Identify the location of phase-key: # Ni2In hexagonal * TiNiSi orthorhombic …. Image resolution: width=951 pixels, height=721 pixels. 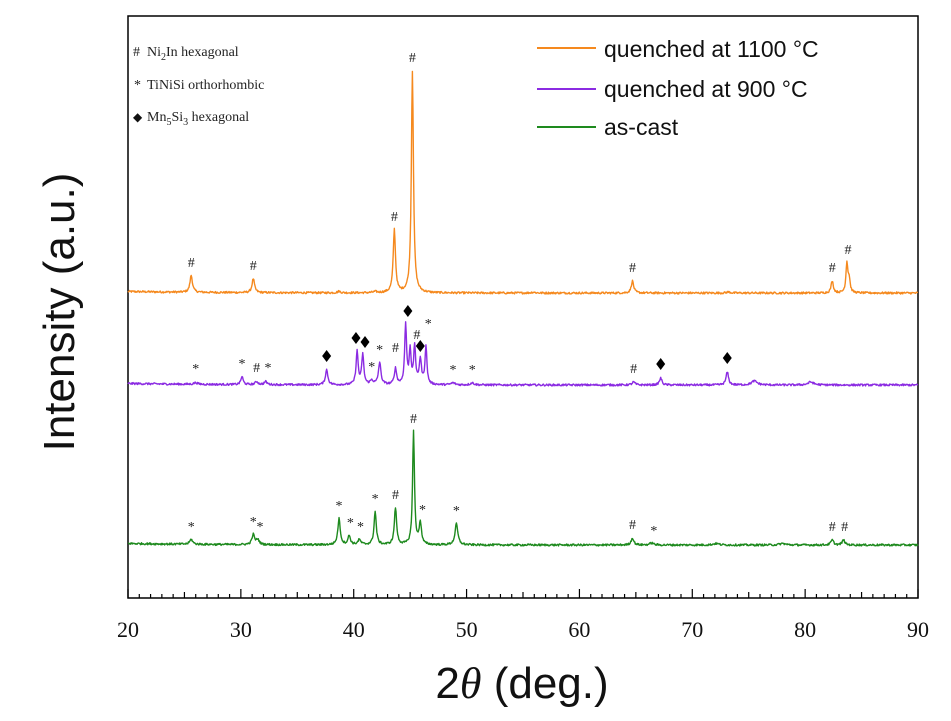
(198, 86).